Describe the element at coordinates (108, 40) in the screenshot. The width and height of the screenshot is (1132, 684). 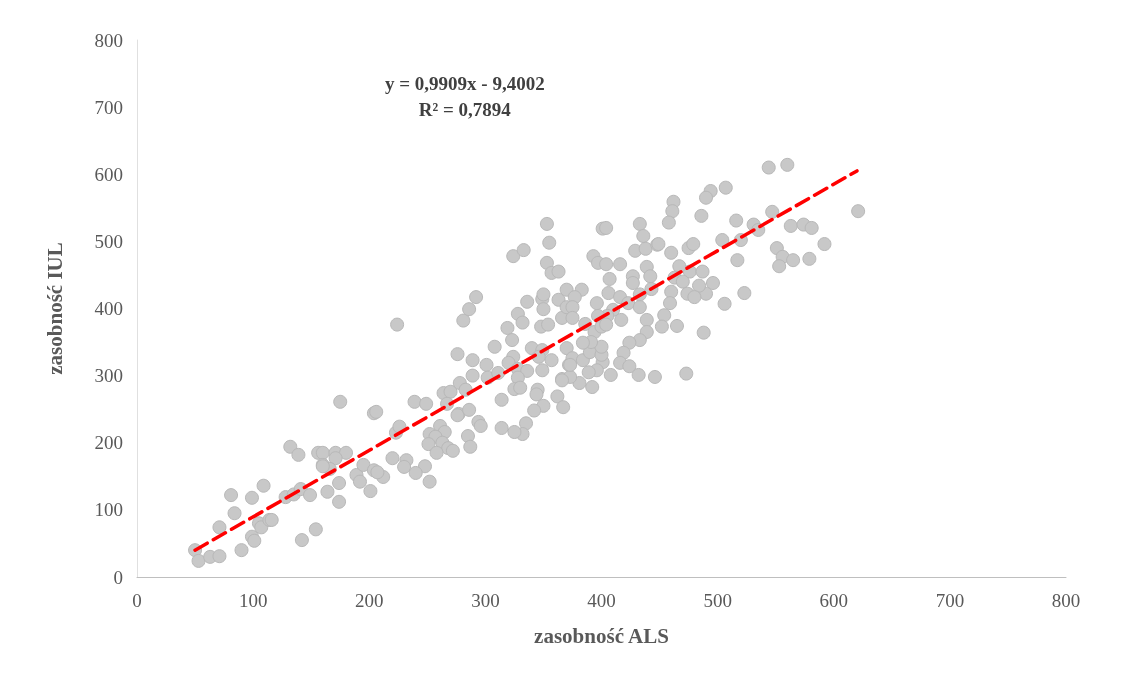
I see `y-tick-label: 800` at that location.